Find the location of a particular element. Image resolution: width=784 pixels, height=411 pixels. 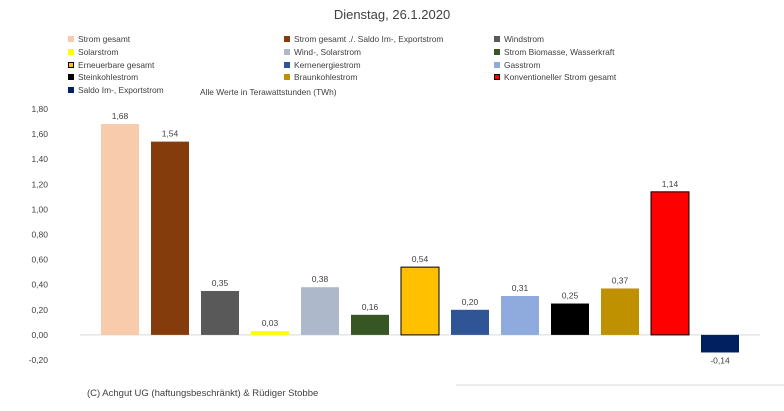

legend-item: Solarstrom is located at coordinates (93, 52).